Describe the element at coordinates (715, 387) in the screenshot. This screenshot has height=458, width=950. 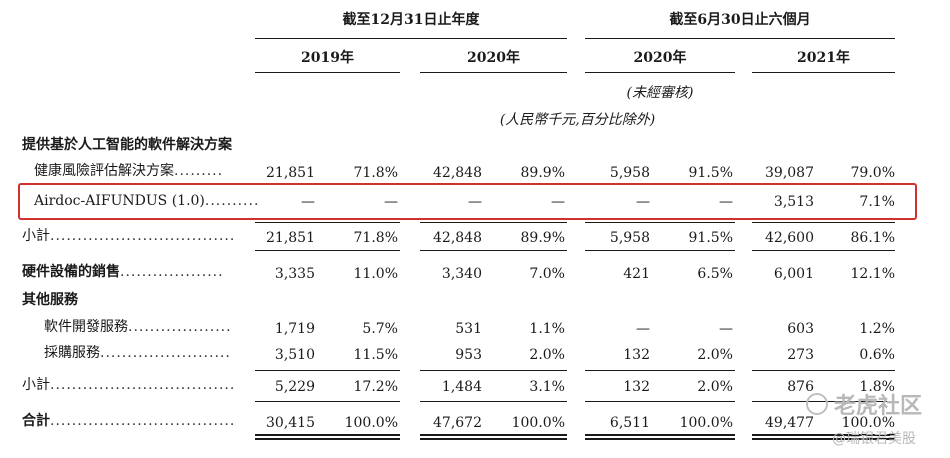
I see `cell-sub2-2020h-pct: 2.0%` at that location.